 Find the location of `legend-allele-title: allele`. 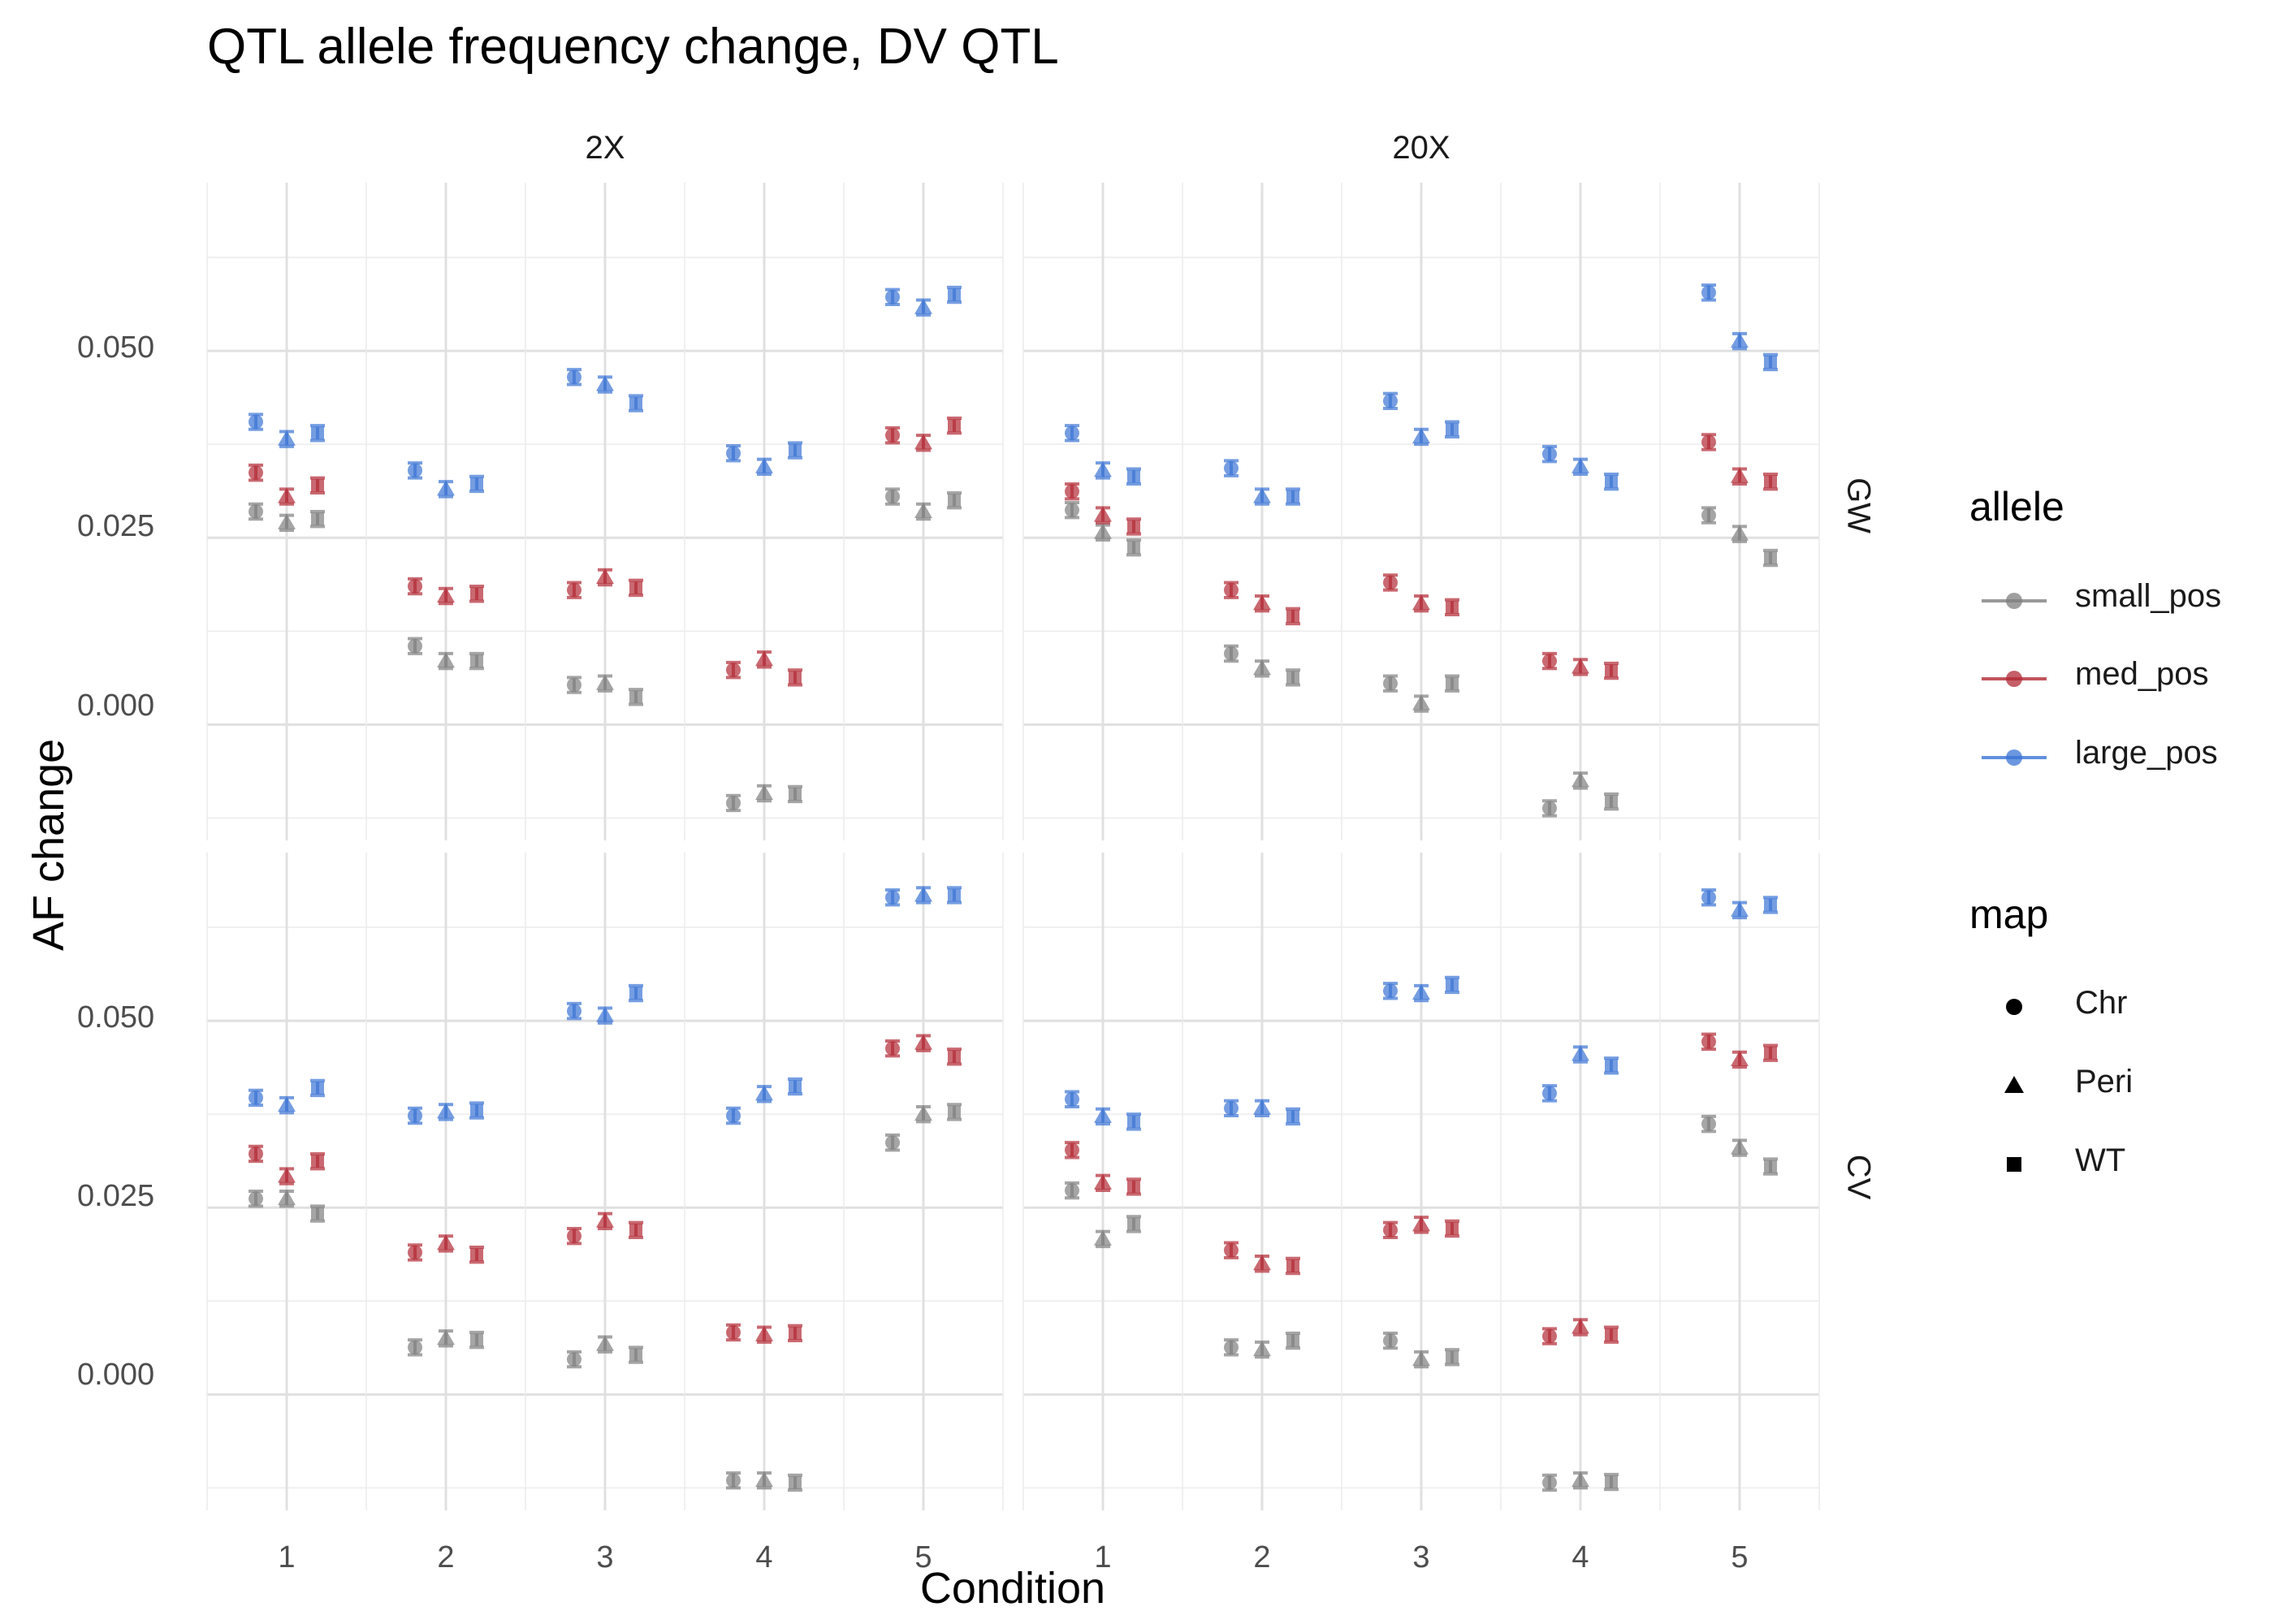

legend-allele-title: allele is located at coordinates (2016, 507).